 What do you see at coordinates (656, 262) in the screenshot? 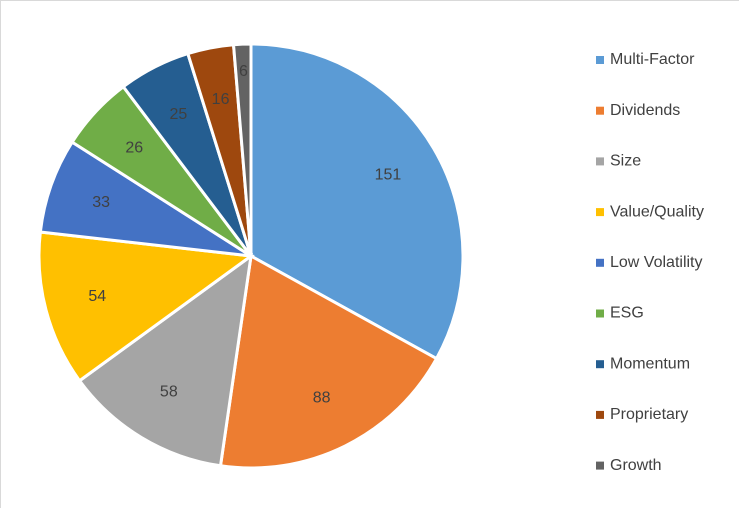
I see `legend-label: Low Volatility` at bounding box center [656, 262].